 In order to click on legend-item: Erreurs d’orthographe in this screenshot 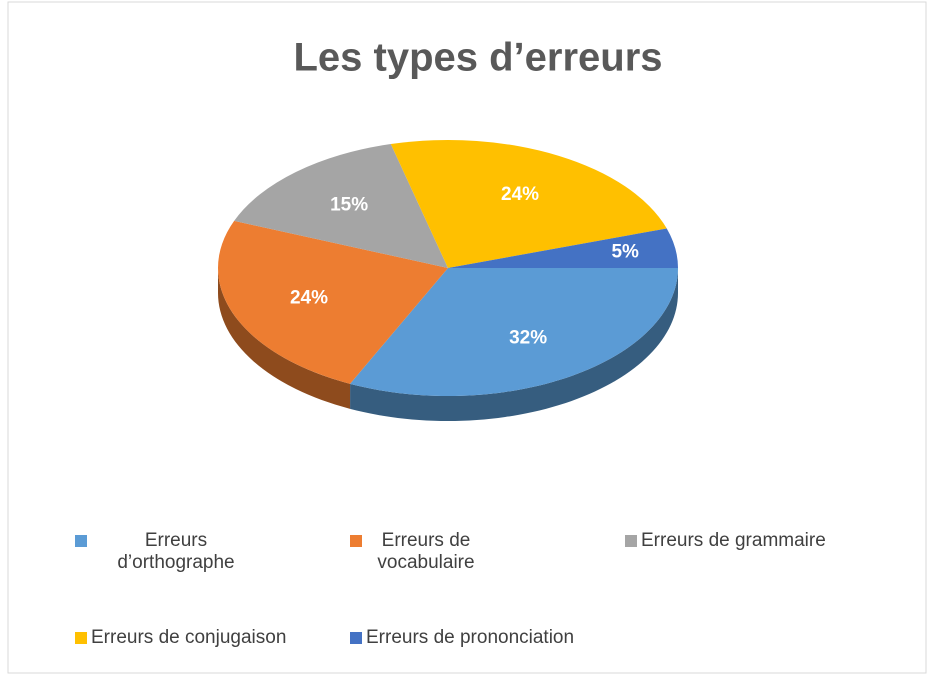, I will do `click(175, 552)`.